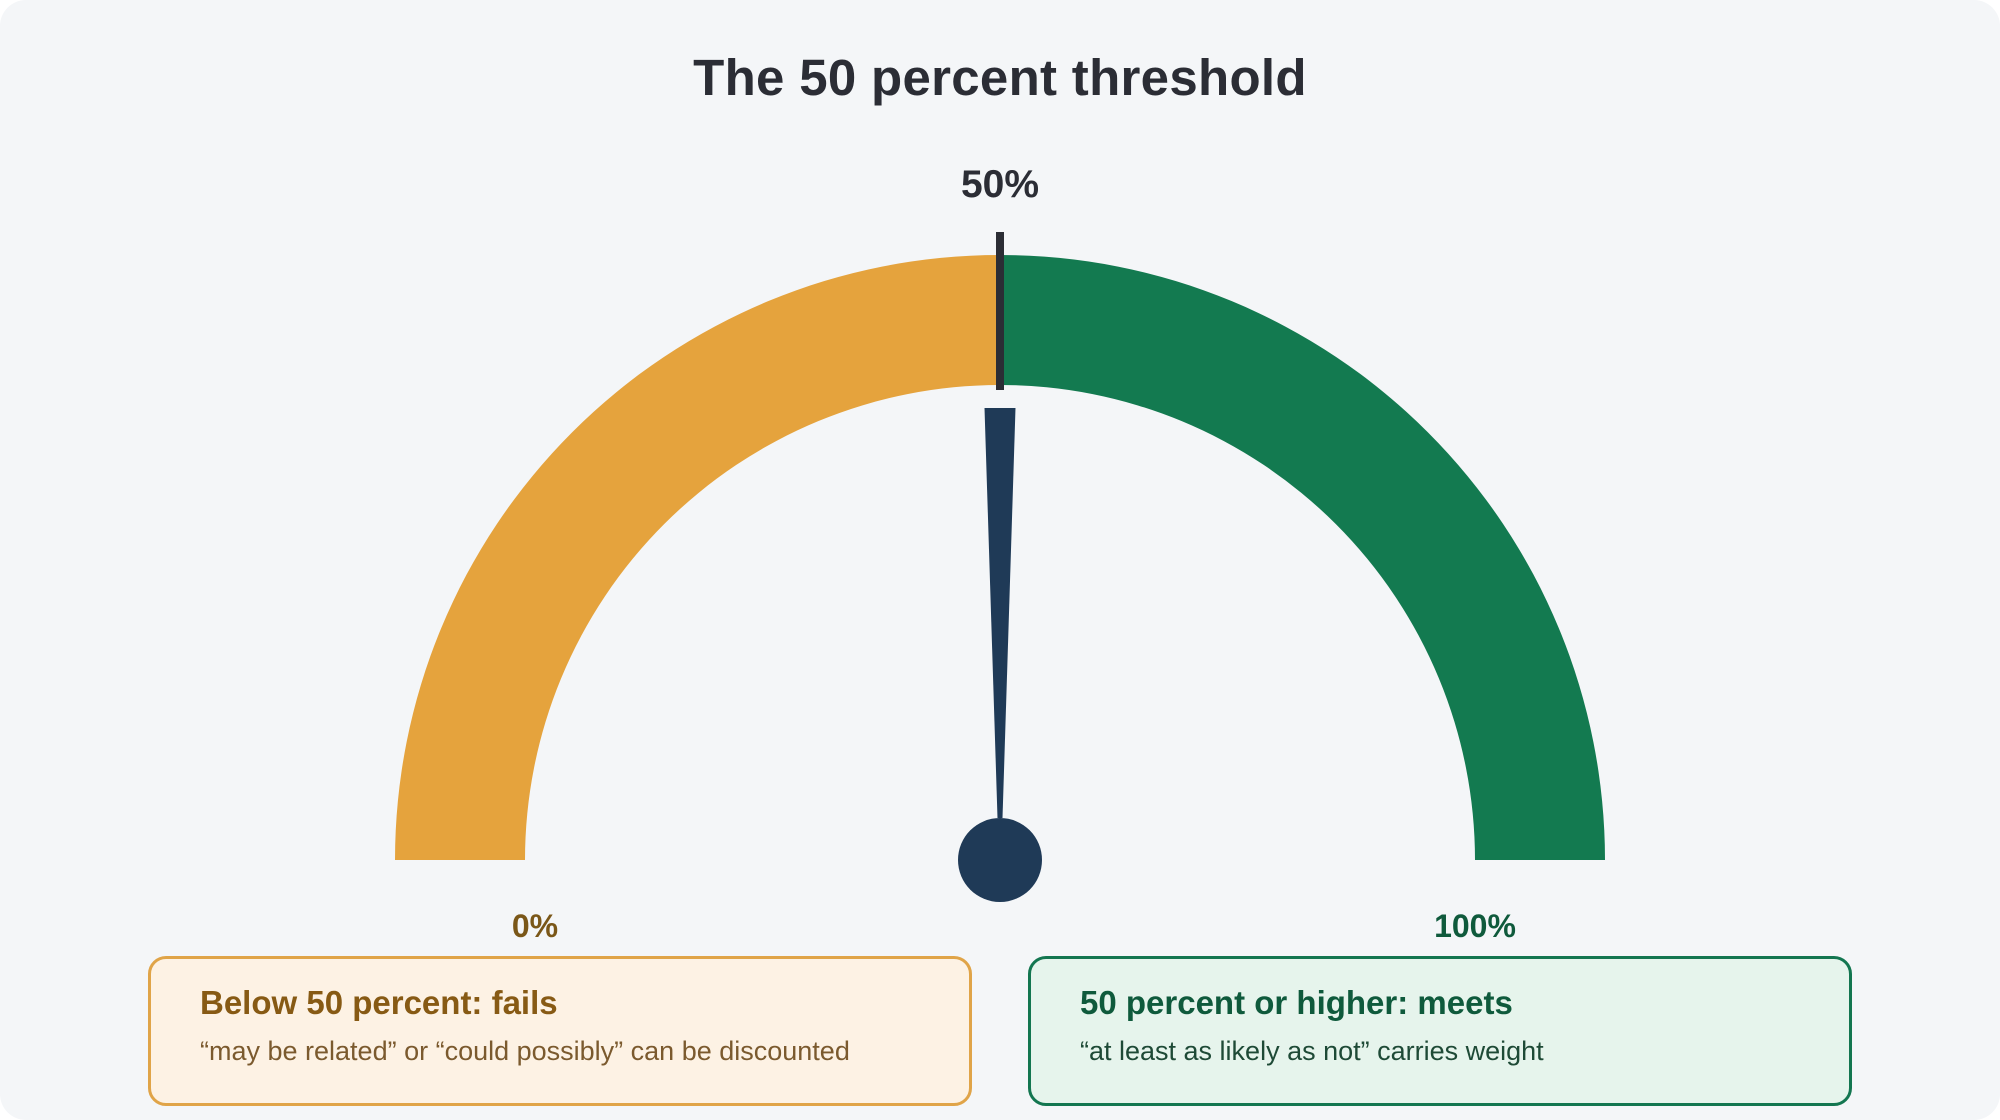  I want to click on gauge-max-label: 100%, so click(1475, 926).